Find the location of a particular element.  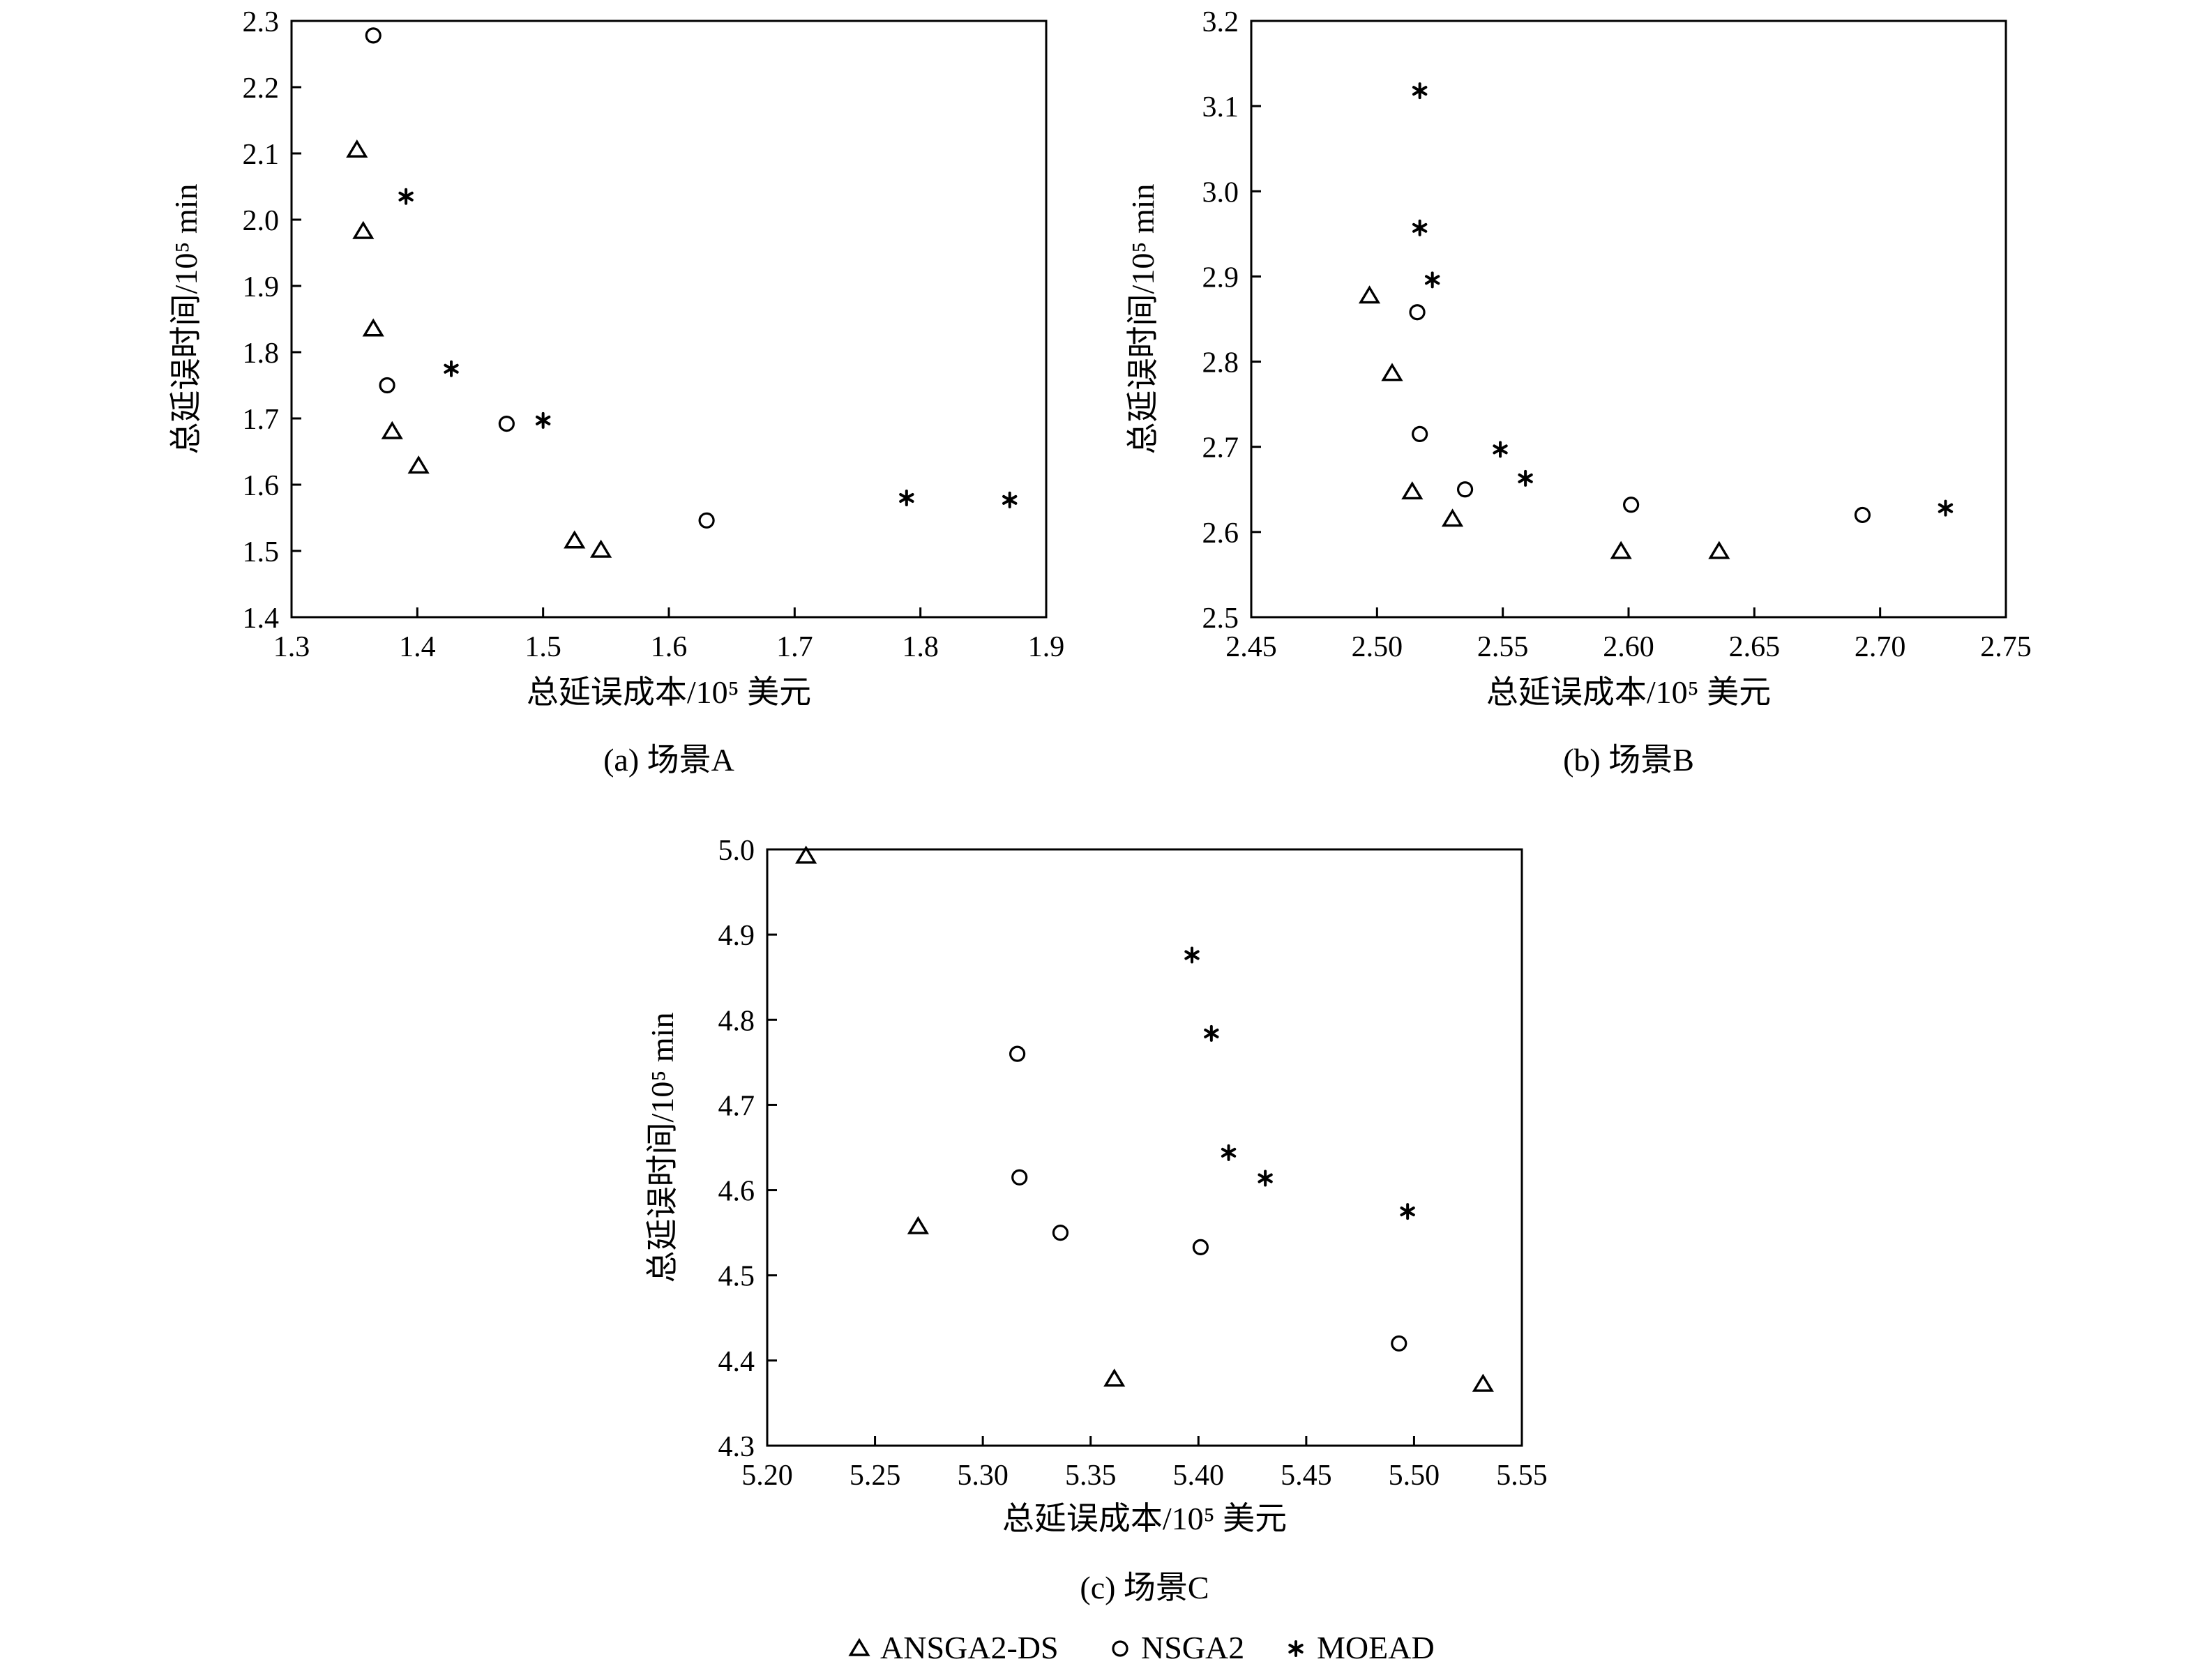

x-tick-label: 5.55 is located at coordinates (1522, 1476).